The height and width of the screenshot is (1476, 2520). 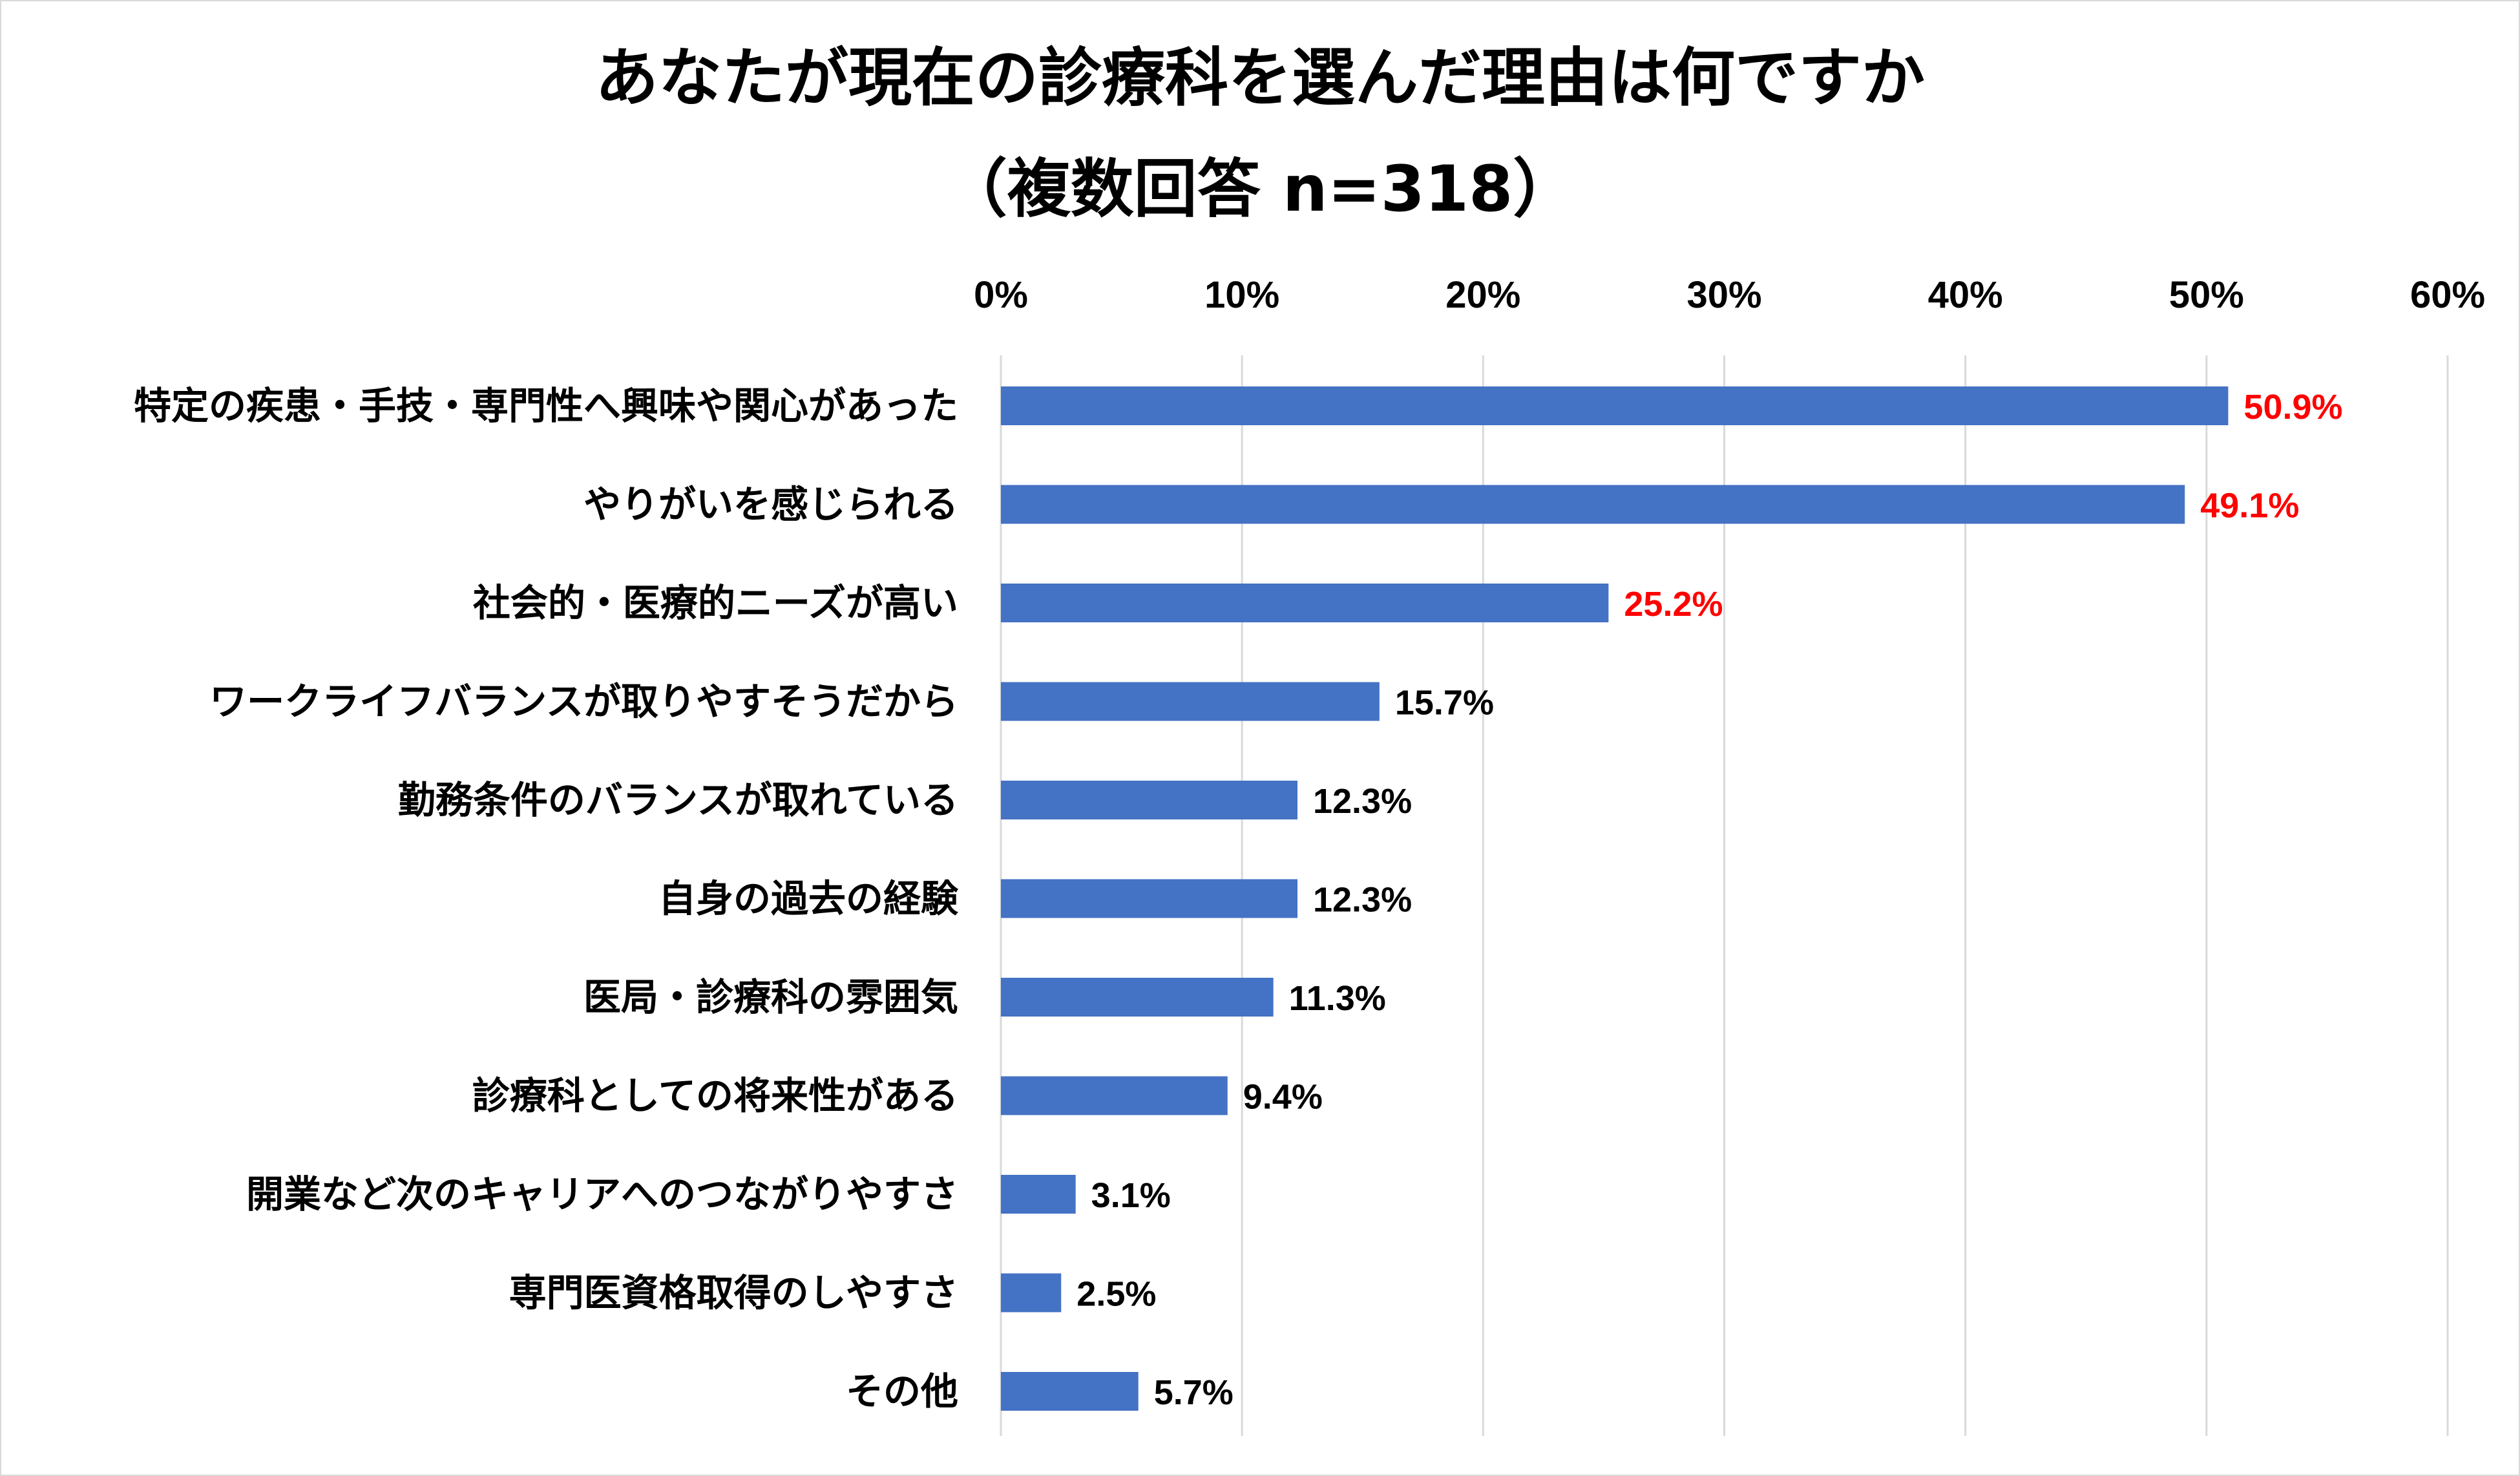 What do you see at coordinates (678, 800) in the screenshot?
I see `category-label-5: 勤務条件のバランスが取れている` at bounding box center [678, 800].